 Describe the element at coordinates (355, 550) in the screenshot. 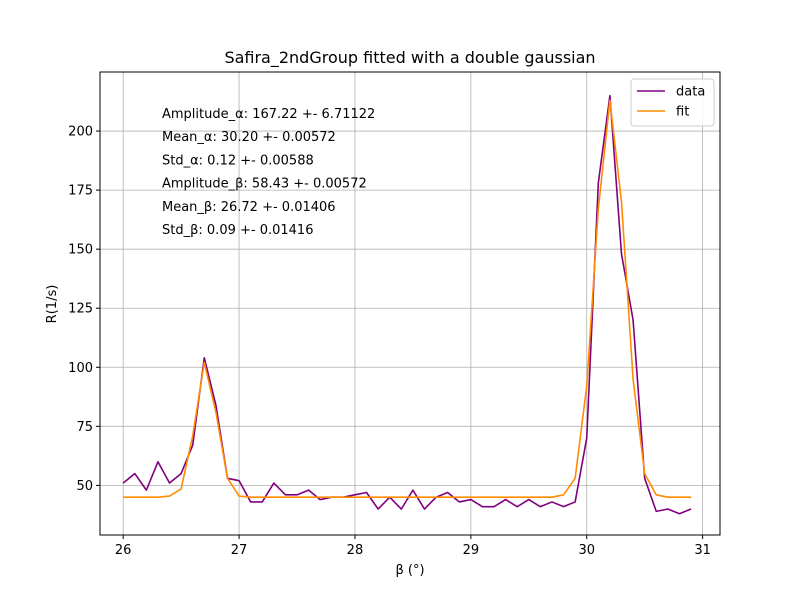

I see `x-tick-label: 28` at that location.